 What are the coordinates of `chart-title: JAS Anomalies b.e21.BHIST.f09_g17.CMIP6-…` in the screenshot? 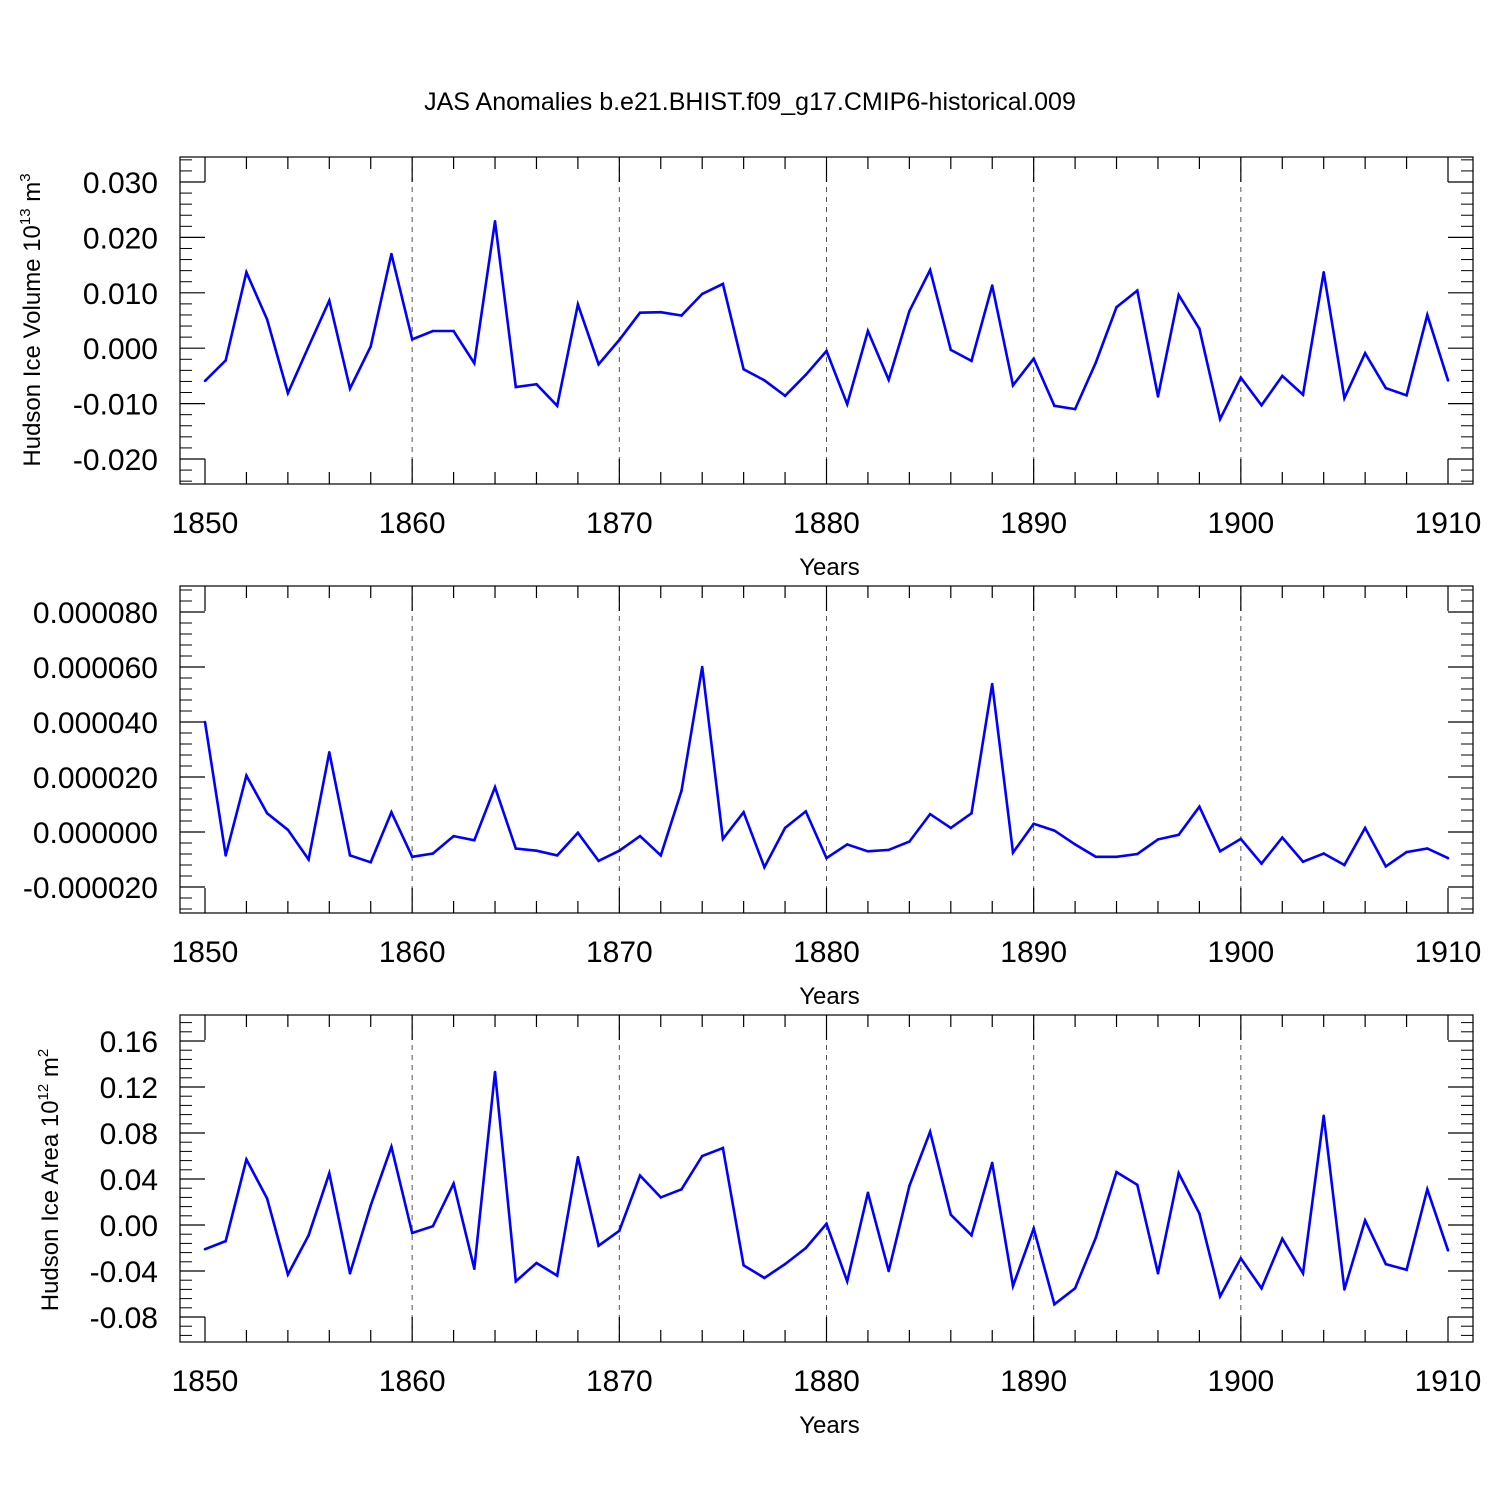 It's located at (750, 102).